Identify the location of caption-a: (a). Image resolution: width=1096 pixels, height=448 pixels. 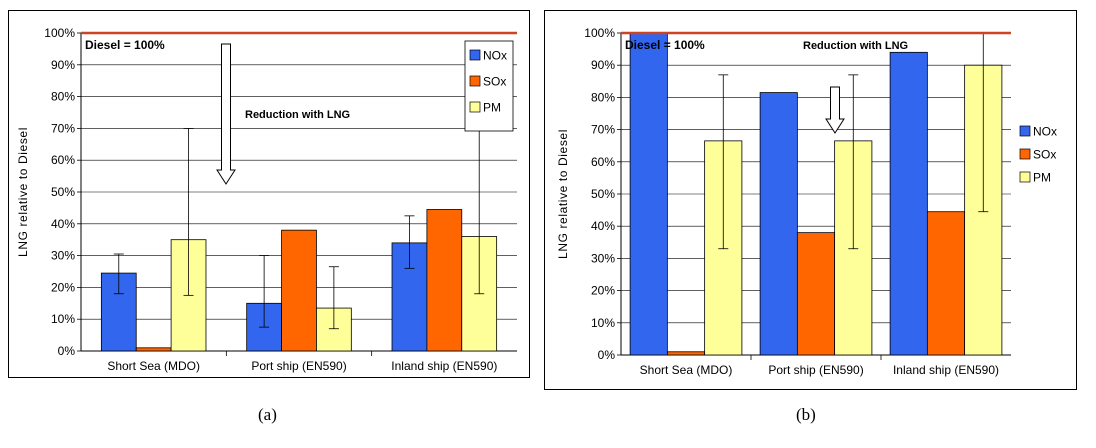
(267, 414).